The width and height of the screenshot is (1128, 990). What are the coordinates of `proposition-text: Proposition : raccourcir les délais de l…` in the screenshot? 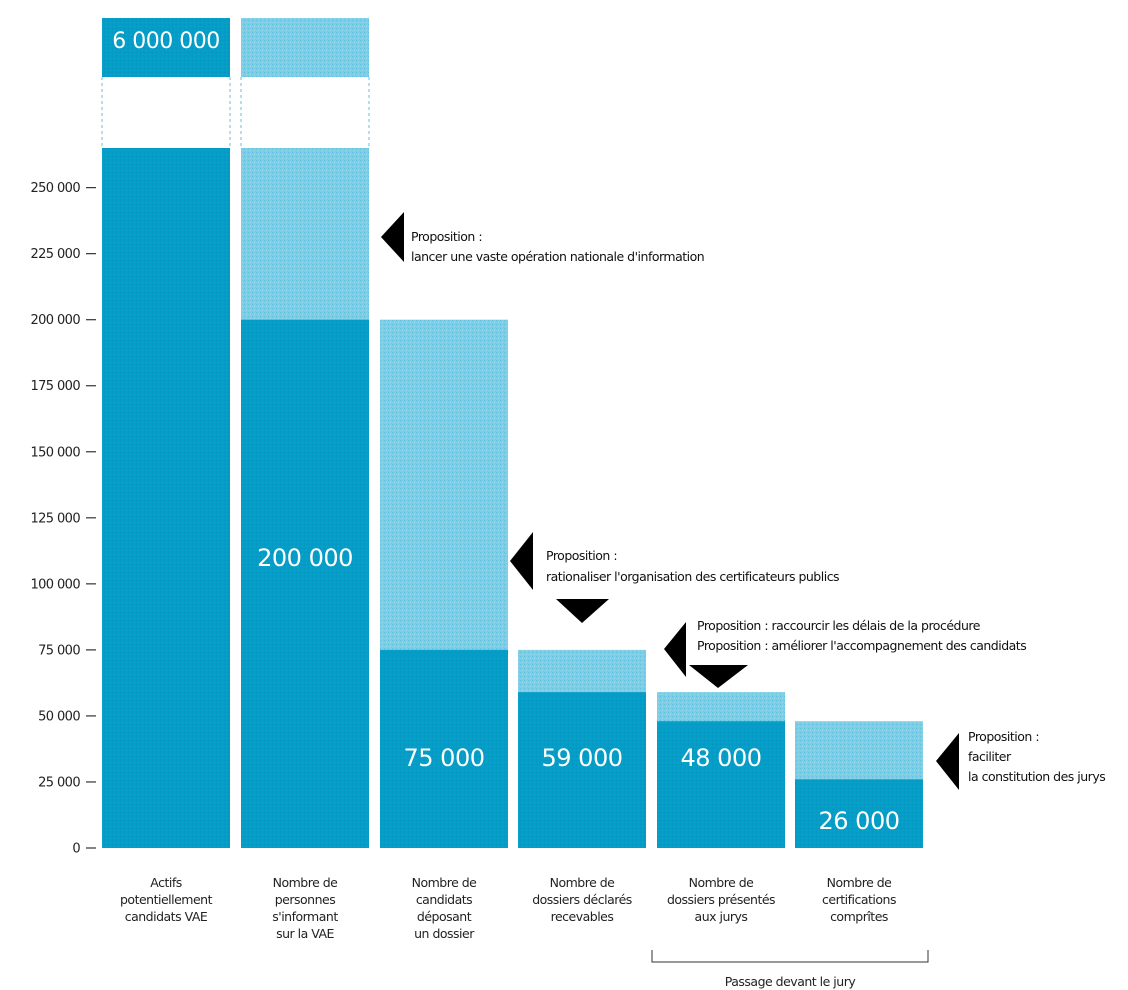 It's located at (861, 635).